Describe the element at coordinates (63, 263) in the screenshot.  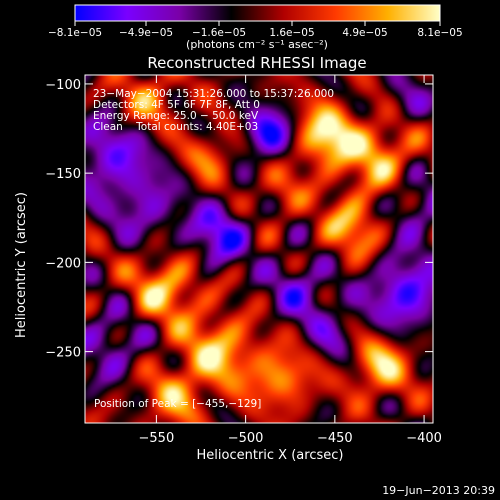
I see `y-tick-label: −200` at that location.